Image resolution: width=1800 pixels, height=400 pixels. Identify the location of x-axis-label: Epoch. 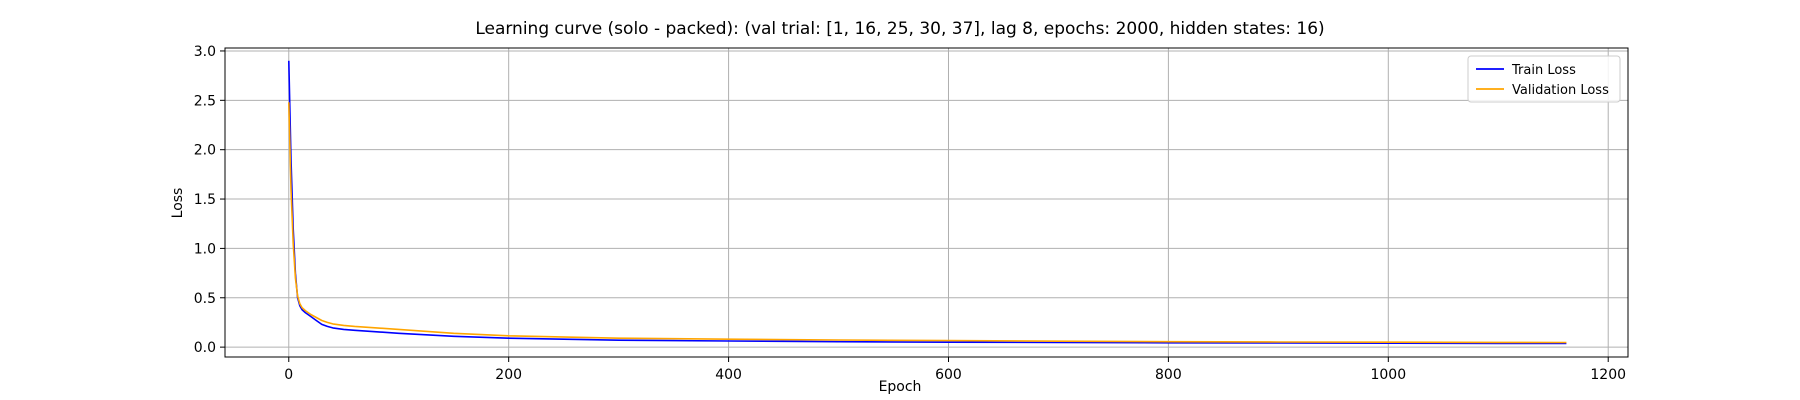
(900, 387).